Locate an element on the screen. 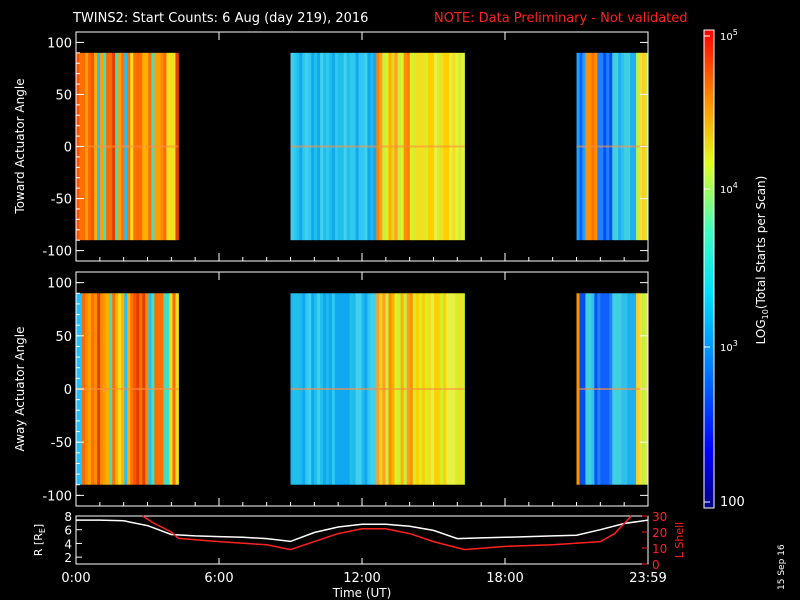 This screenshot has height=600, width=800. toward-y-axis-label: Toward Actuator Angle is located at coordinates (20, 146).